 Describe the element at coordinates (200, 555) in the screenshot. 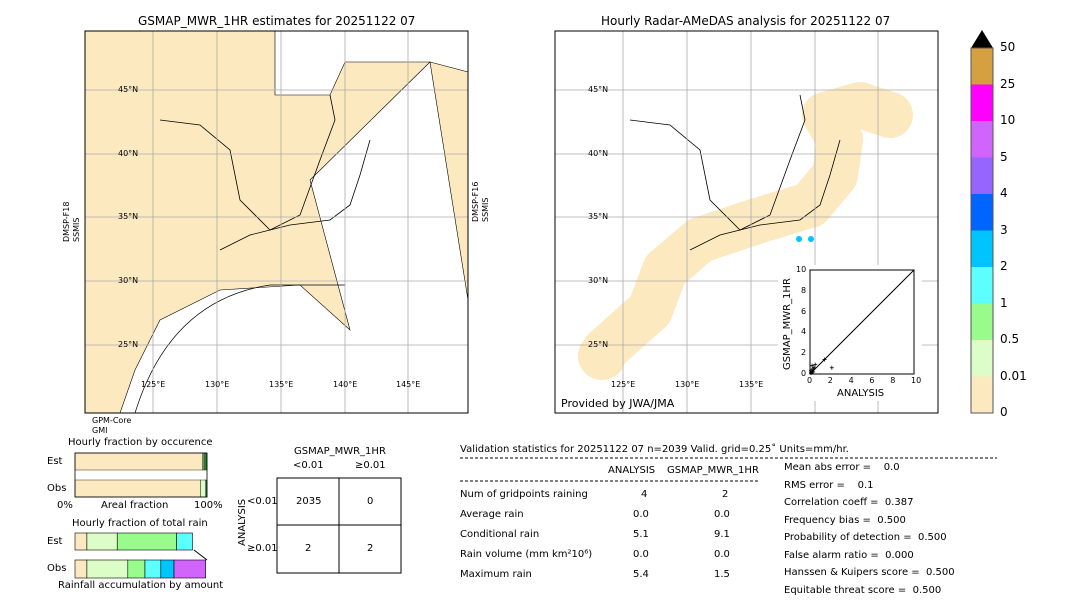

I see `rain-connector` at that location.